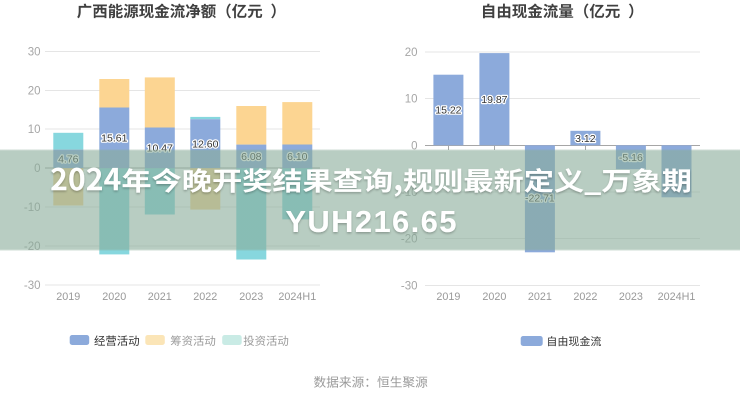  Describe the element at coordinates (585, 139) in the screenshot. I see `svg-text: 3.12` at that location.